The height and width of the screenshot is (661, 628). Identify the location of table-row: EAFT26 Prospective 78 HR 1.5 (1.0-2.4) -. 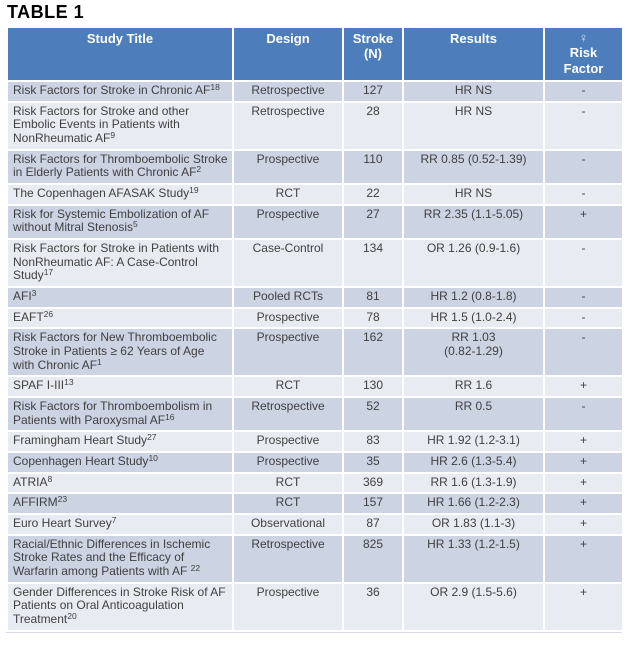
(315, 318).